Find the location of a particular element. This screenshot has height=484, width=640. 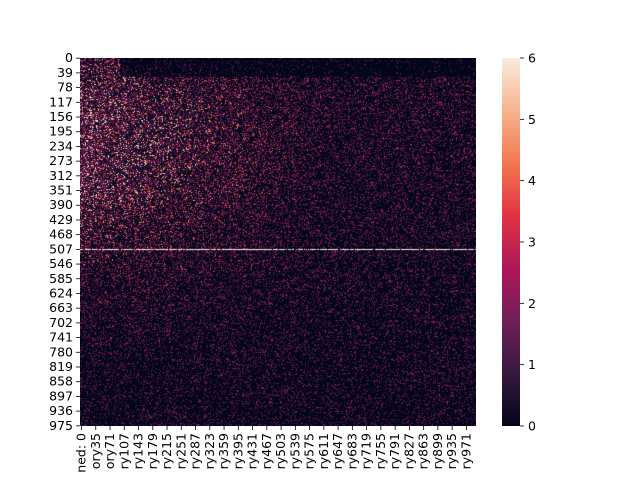

x-tick-label: ry395 is located at coordinates (237, 451).